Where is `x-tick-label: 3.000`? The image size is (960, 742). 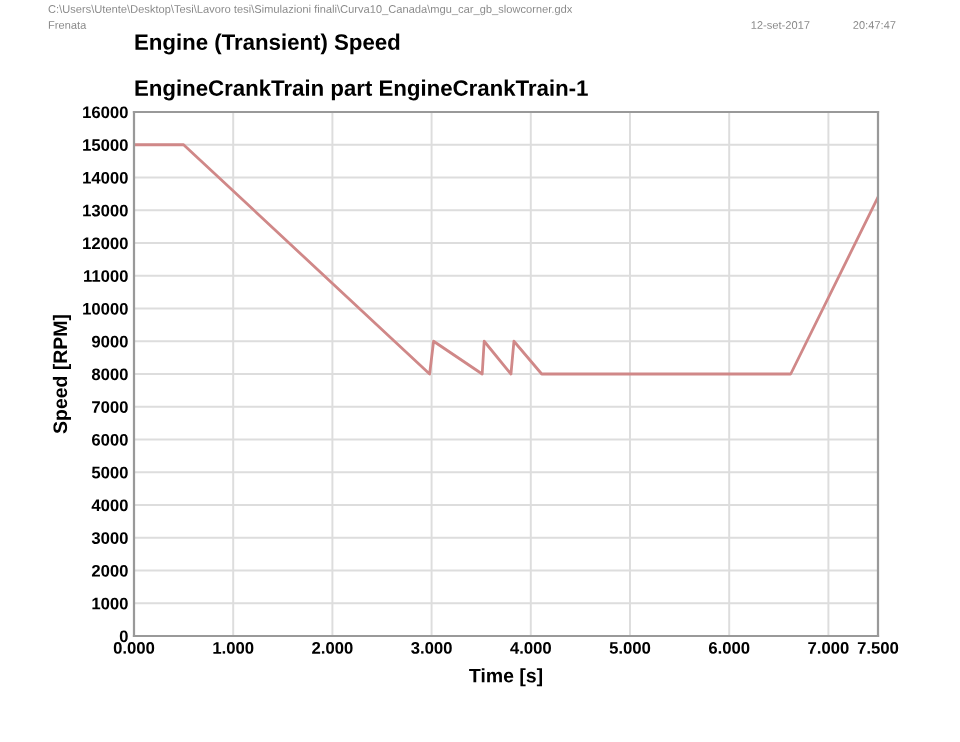
x-tick-label: 3.000 is located at coordinates (431, 648).